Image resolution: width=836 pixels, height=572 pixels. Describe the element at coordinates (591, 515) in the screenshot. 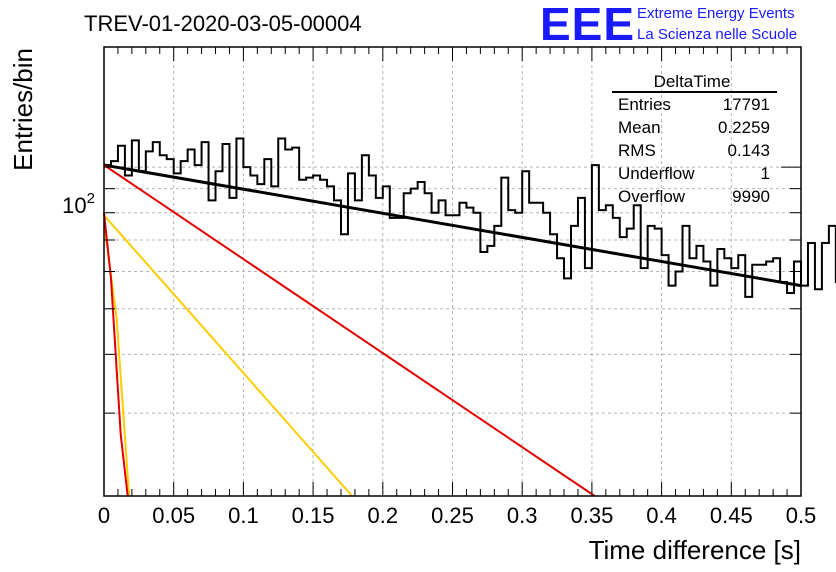

I see `x-tick-label: 0.35` at that location.